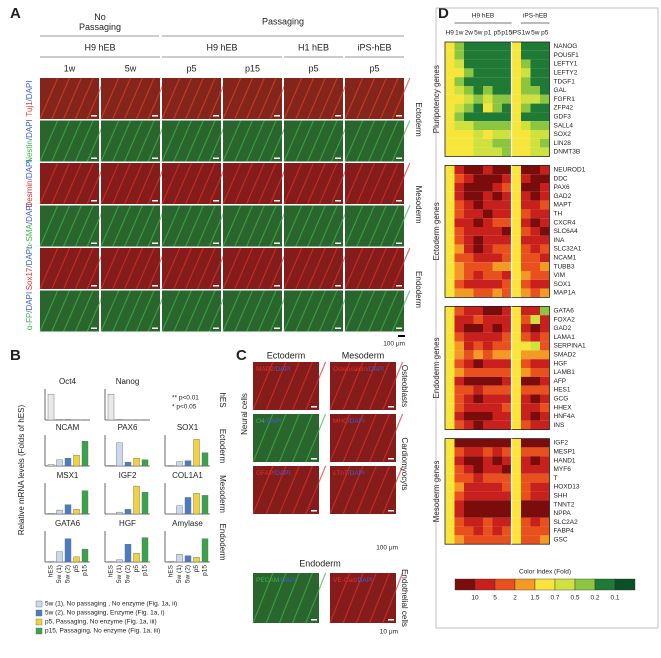 The height and width of the screenshot is (658, 661). What do you see at coordinates (564, 531) in the screenshot?
I see `gene-label: FABP4` at bounding box center [564, 531].